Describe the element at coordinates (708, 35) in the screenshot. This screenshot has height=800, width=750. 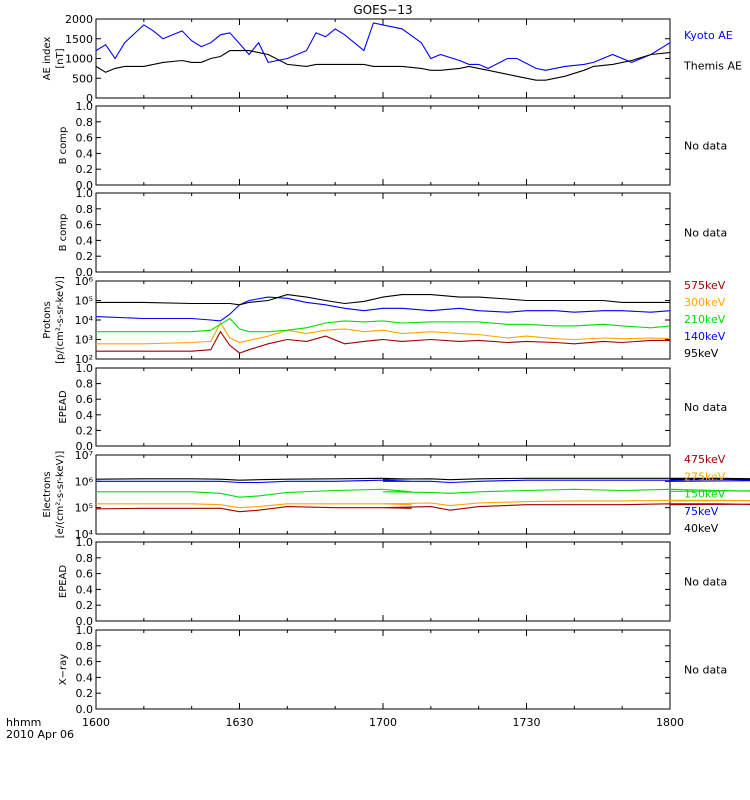
I see `legend-entry: Kyoto AE` at that location.